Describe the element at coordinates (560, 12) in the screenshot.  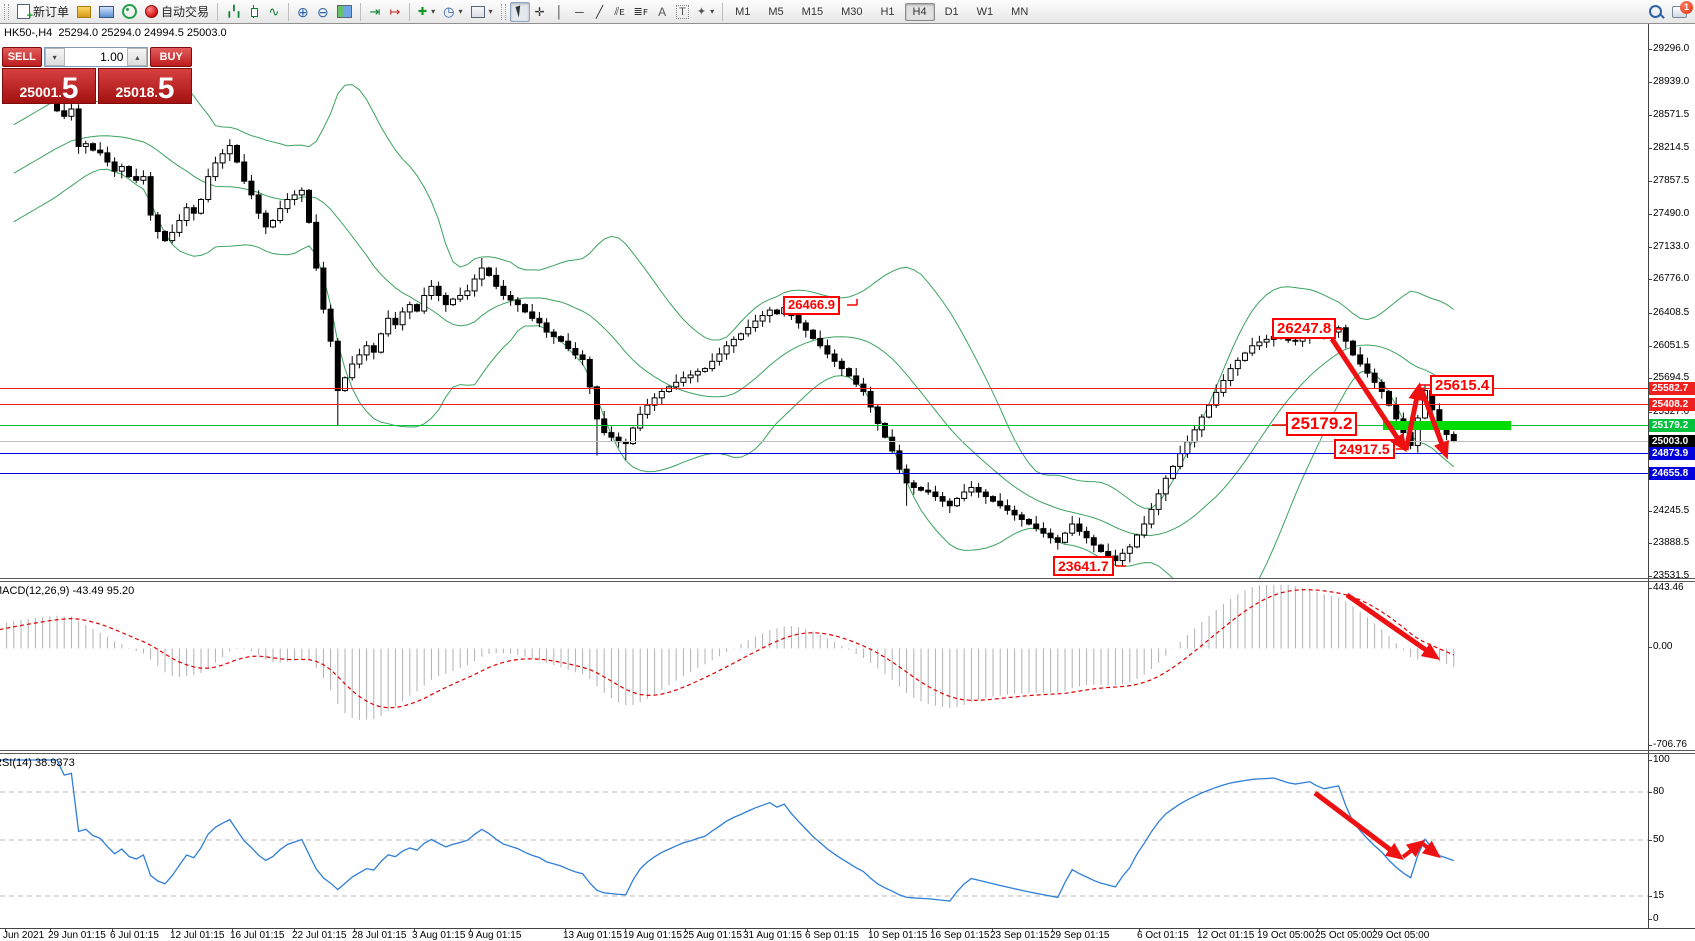
I see `vertical-line-button` at that location.